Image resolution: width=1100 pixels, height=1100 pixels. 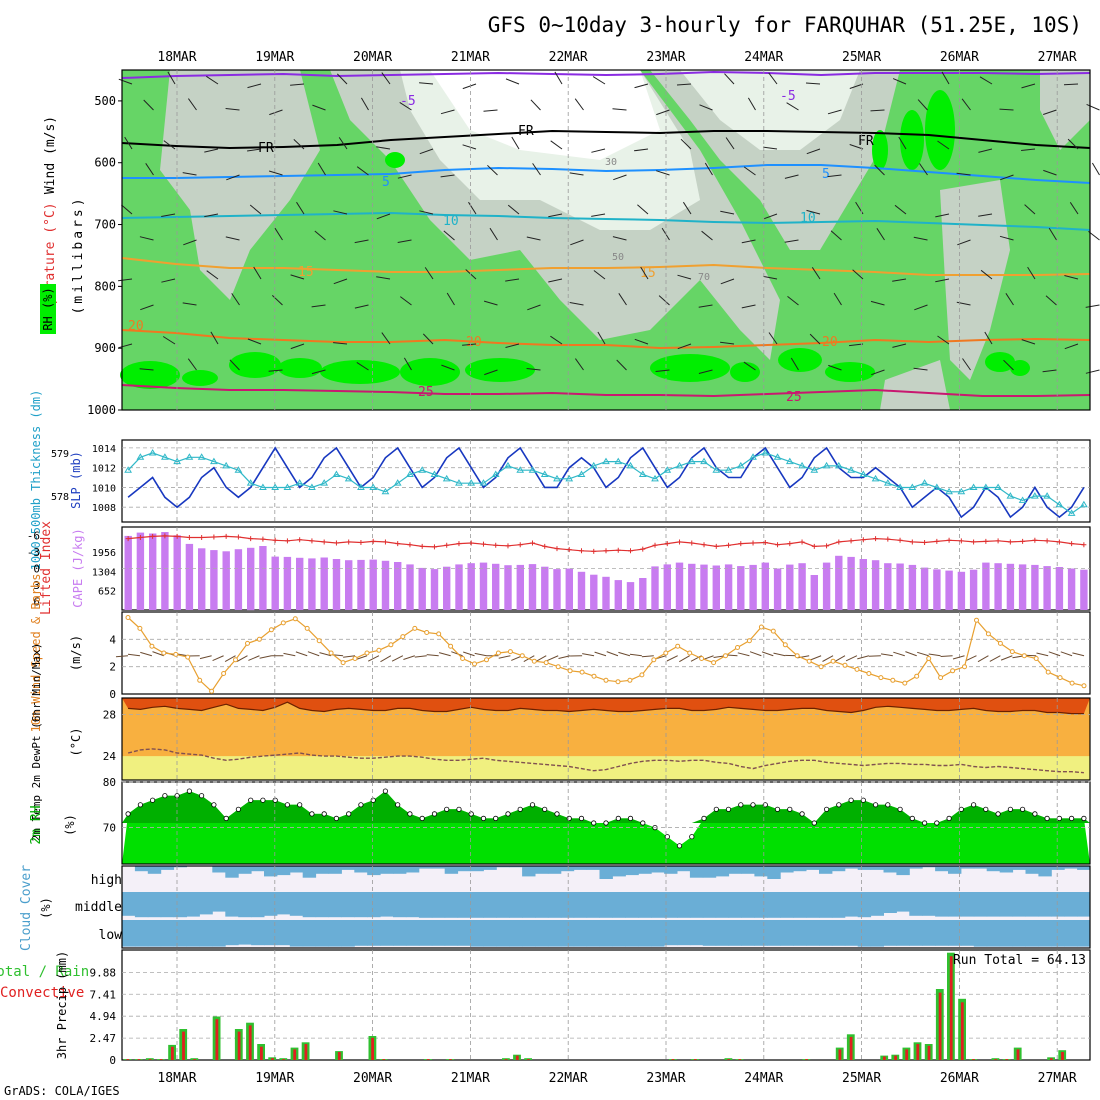 I want to click on rh-contour-label: 30, so click(x=611, y=162).